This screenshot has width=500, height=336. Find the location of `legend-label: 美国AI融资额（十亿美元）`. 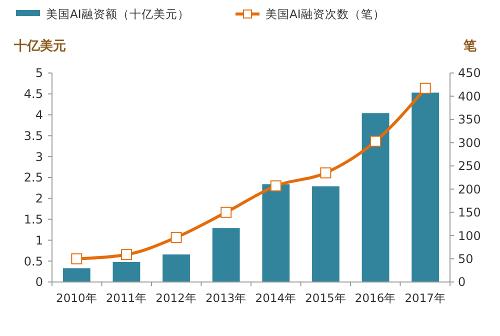

legend-label: 美国AI融资额（十亿美元） is located at coordinates (118, 14).